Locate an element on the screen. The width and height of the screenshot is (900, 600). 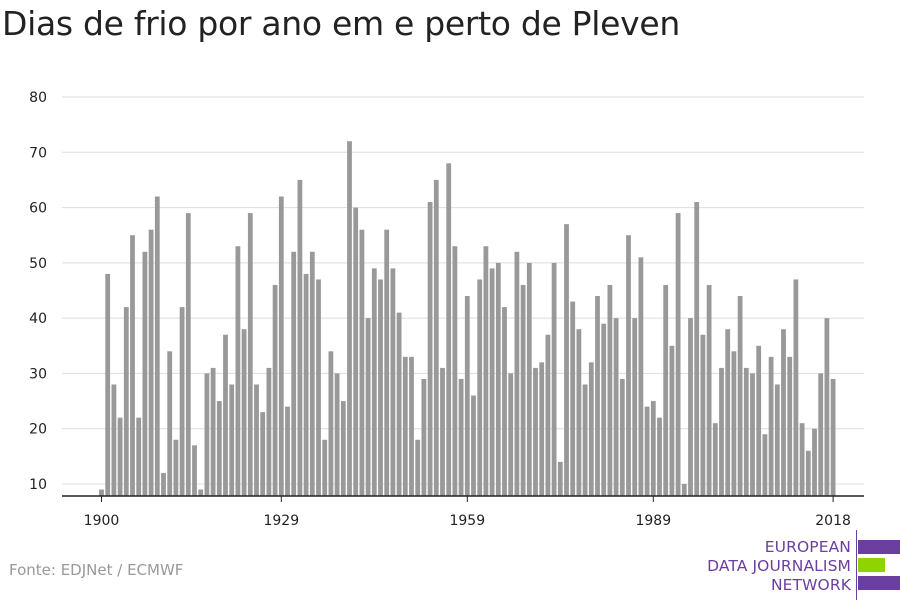
bar-1933 is located at coordinates (306, 384).